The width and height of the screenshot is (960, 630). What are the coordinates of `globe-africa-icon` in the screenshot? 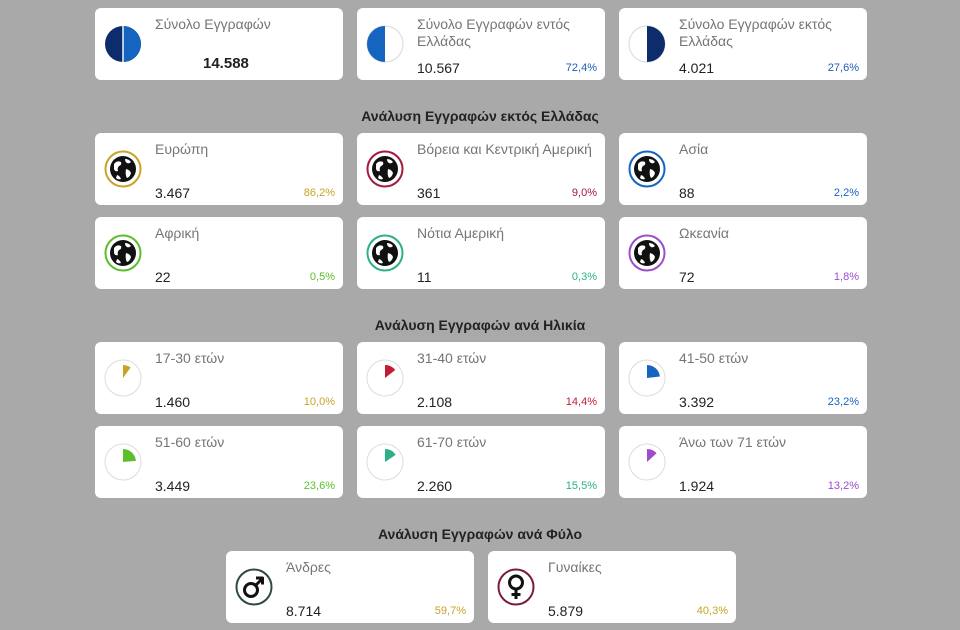 It's located at (123, 253).